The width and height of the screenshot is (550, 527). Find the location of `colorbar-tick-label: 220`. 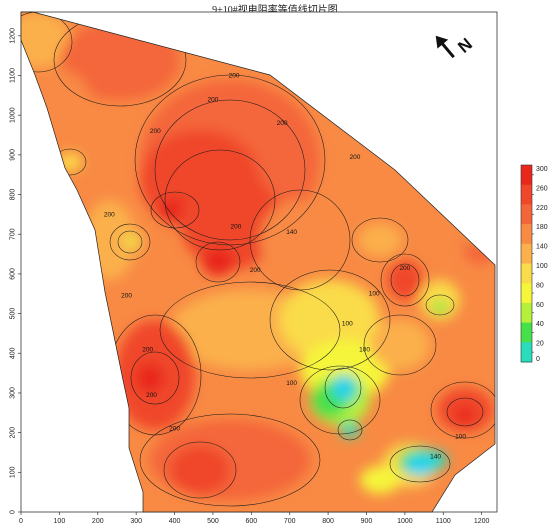

colorbar-tick-label: 220 is located at coordinates (542, 208).